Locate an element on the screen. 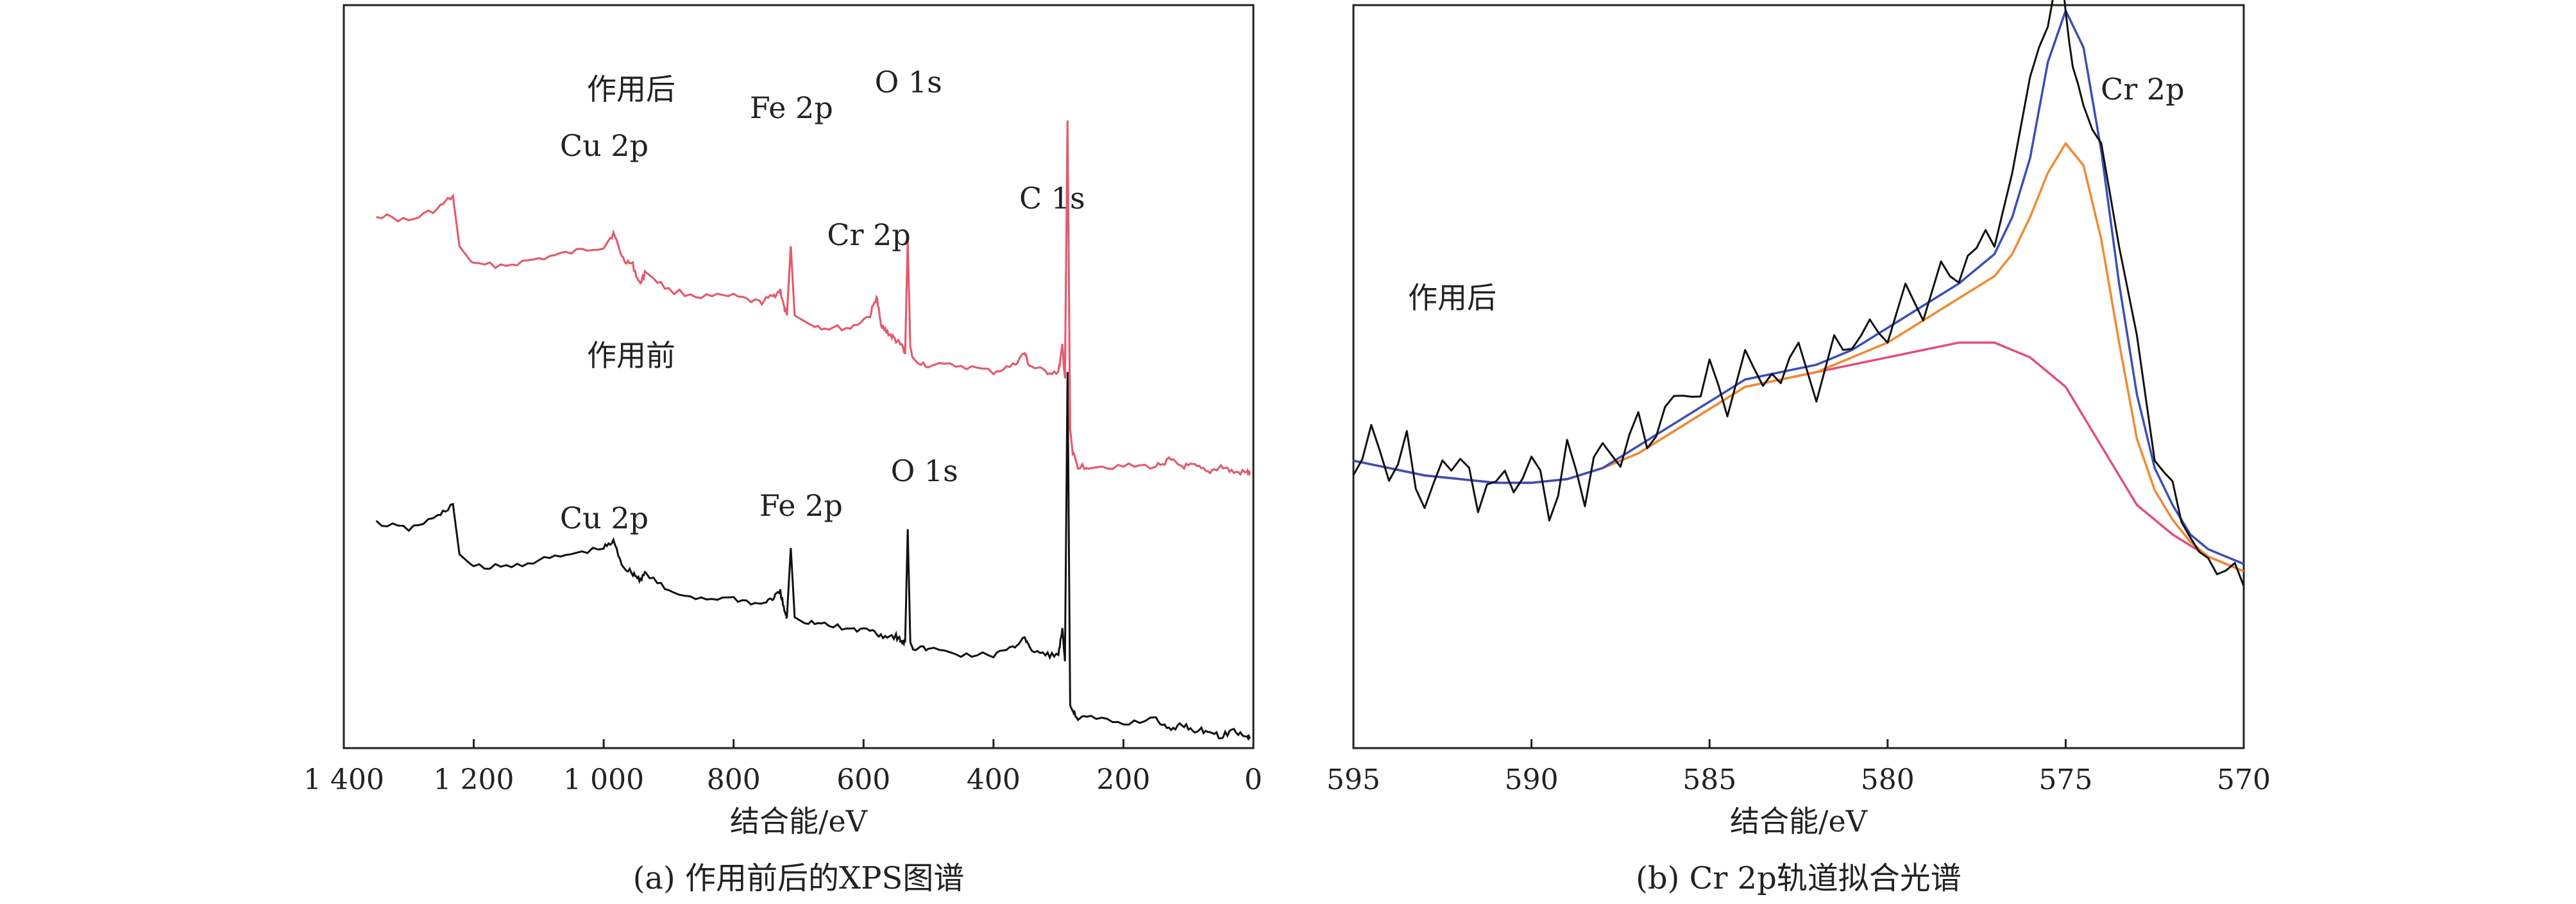 This screenshot has width=2576, height=904. x-tick-label: 570 is located at coordinates (2244, 780).